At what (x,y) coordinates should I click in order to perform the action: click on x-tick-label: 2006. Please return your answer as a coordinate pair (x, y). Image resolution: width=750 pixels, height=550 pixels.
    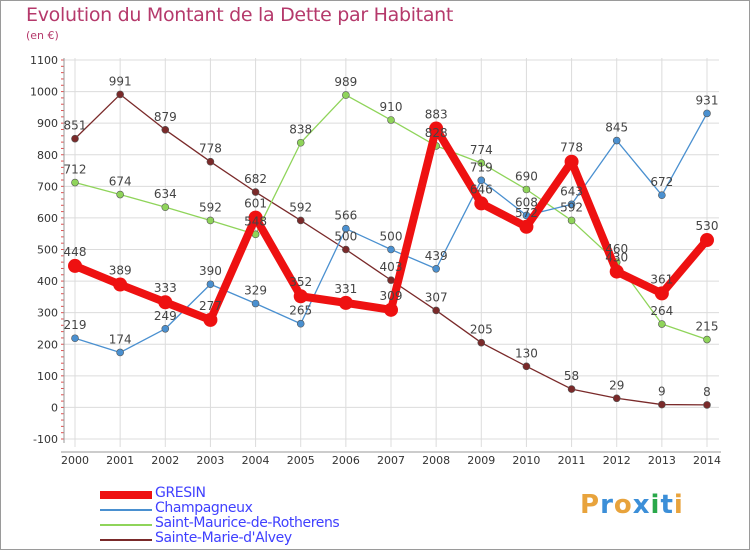
    Looking at the image, I should click on (346, 460).